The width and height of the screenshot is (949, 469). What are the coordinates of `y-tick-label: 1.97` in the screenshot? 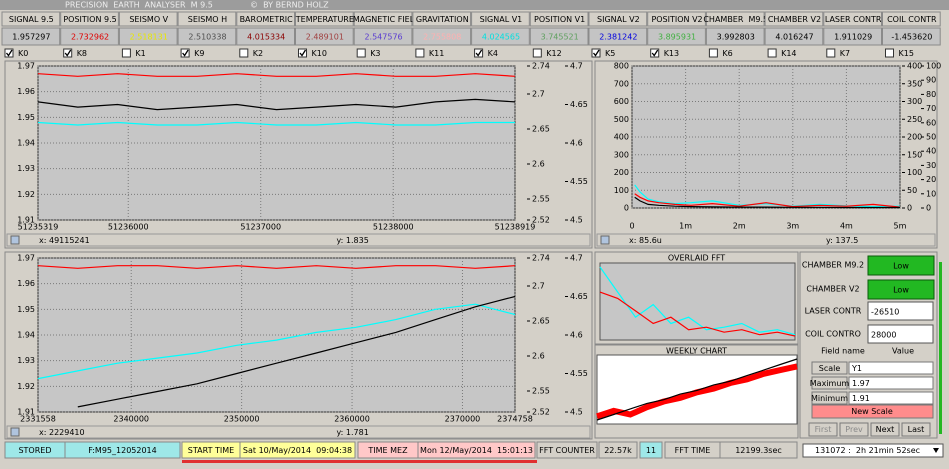 It's located at (26, 258).